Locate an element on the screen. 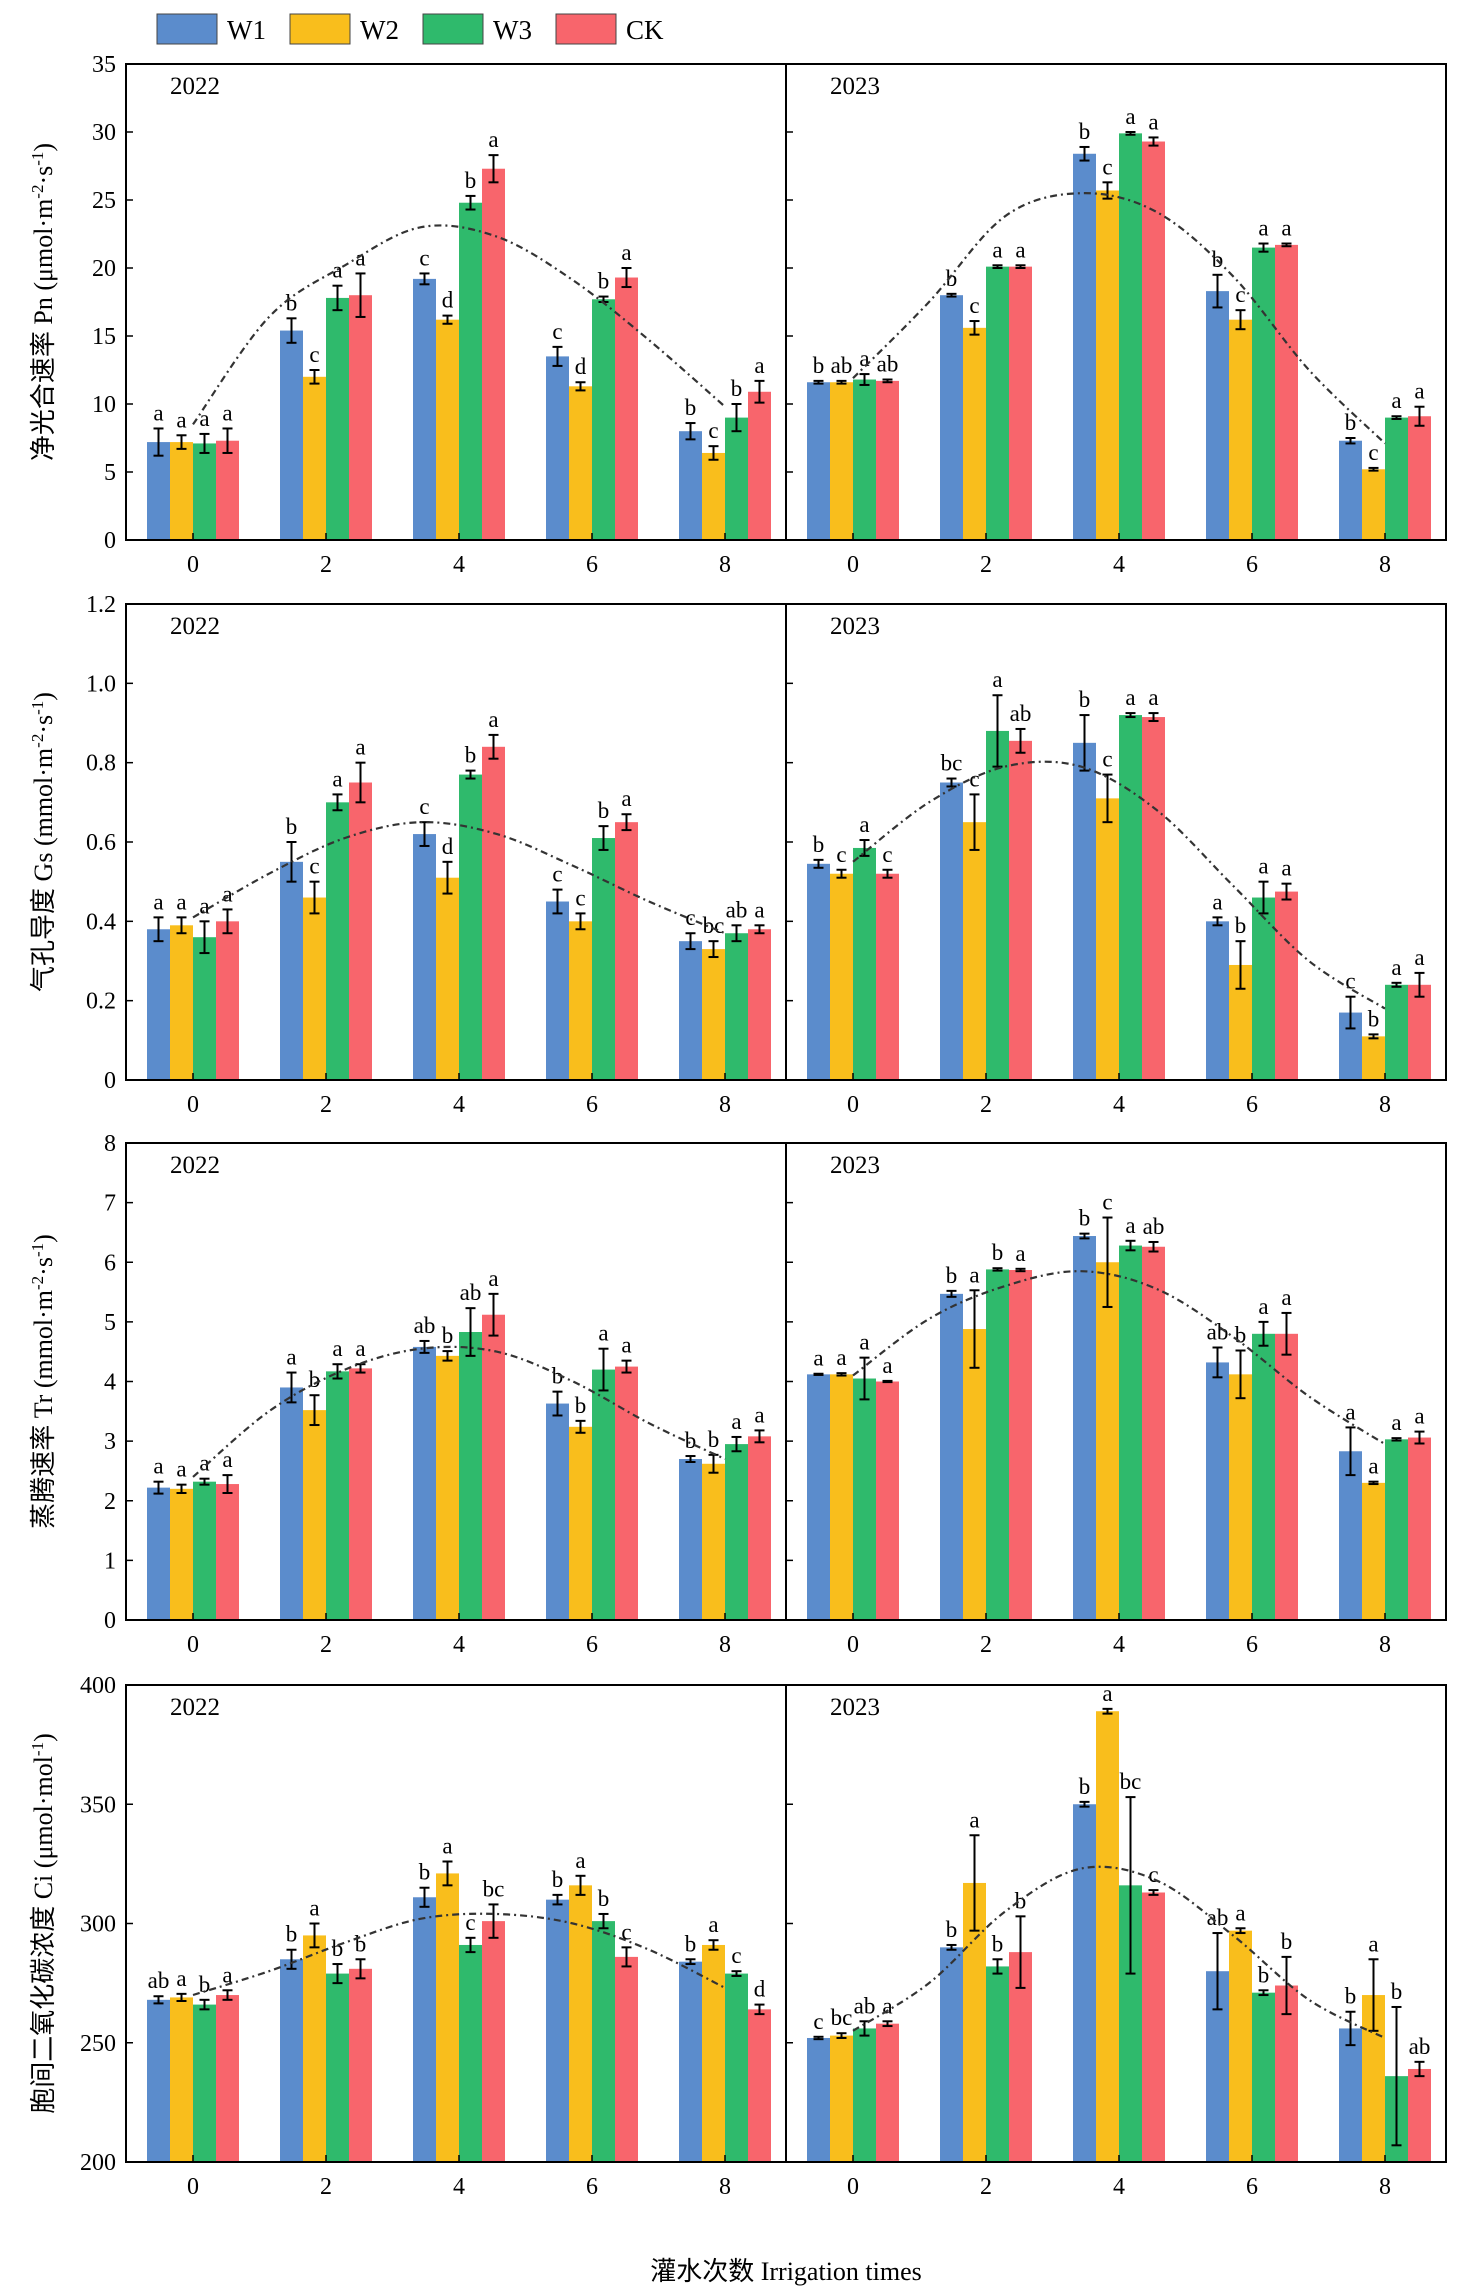 This screenshot has height=2295, width=1481. y-tick-label: 20 is located at coordinates (104, 269).